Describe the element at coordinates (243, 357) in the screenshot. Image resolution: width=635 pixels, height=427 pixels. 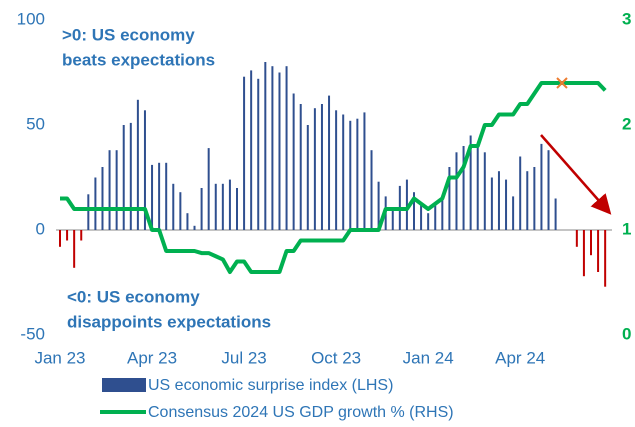
I see `x-tick-label: Jul 23` at that location.